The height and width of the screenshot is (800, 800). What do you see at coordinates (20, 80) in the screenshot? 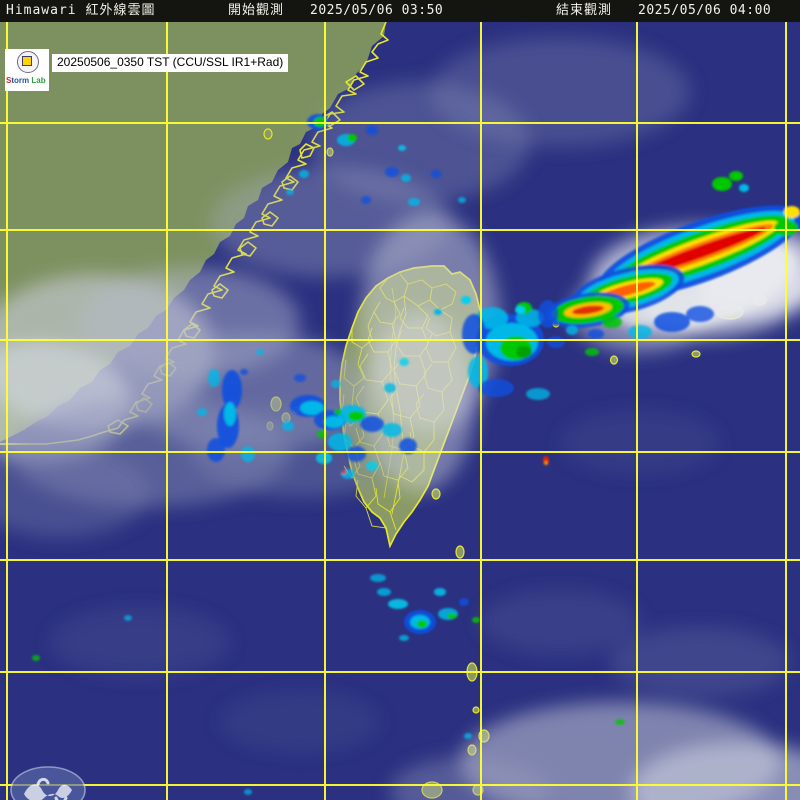
I see `lab-wordmark-part2: torm` at bounding box center [20, 80].